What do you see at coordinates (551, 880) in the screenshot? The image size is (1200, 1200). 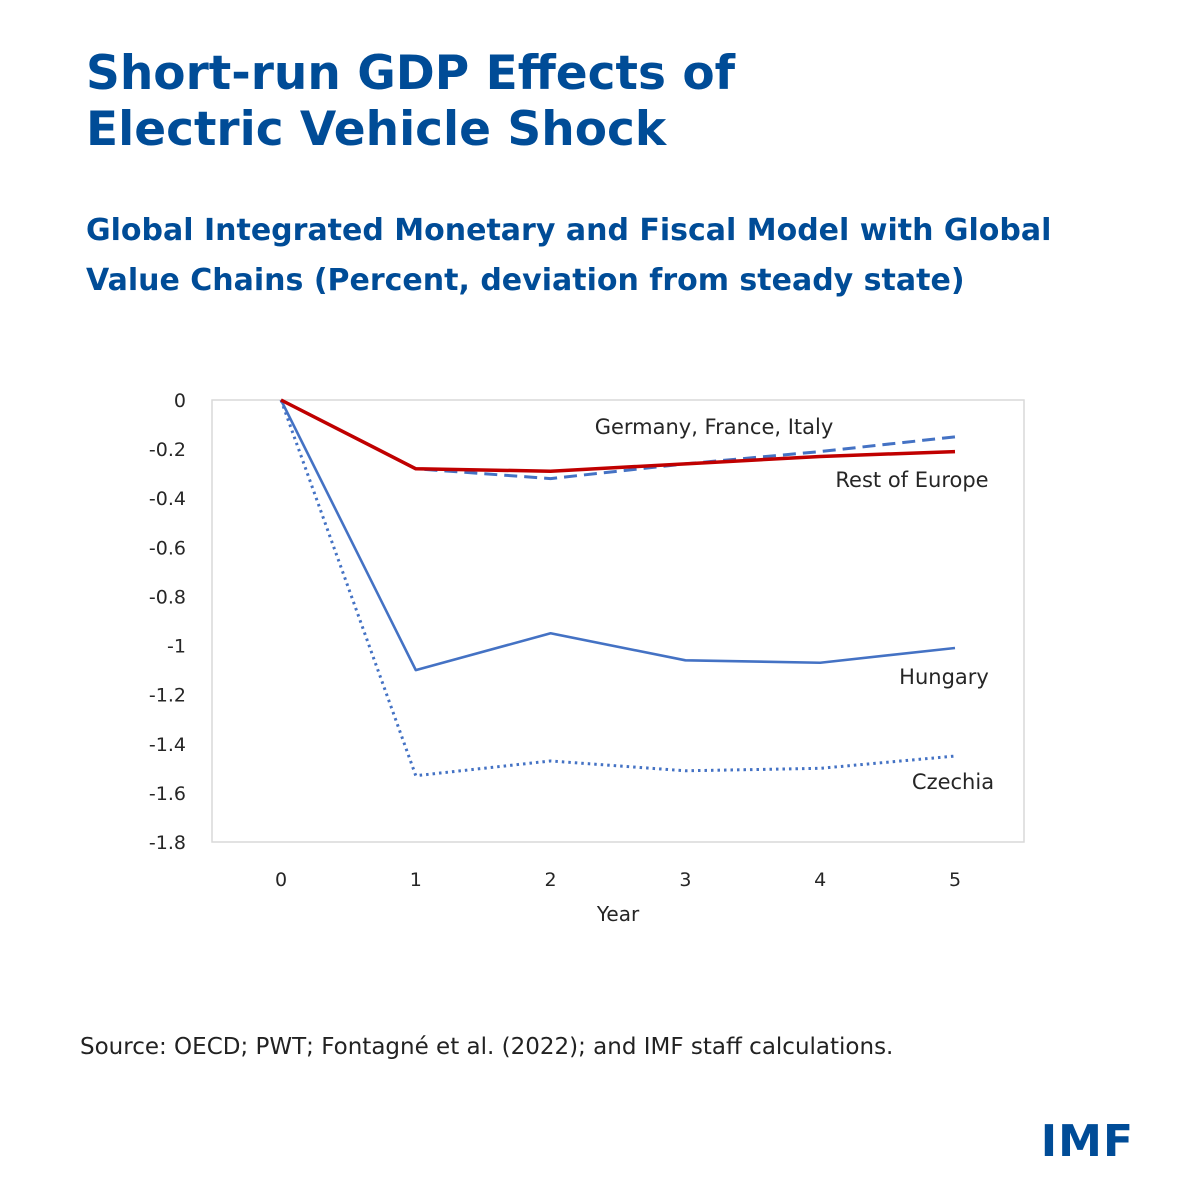 I see `x-tick-label: 2` at bounding box center [551, 880].